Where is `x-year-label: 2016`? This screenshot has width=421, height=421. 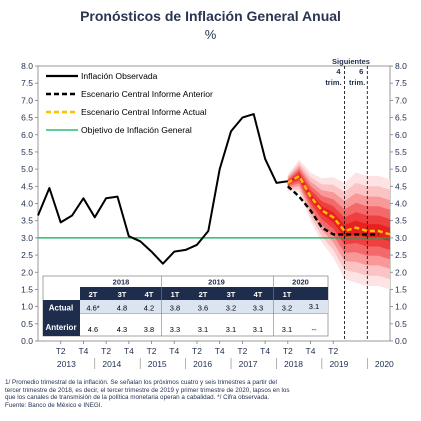 x-year-label: 2016 is located at coordinates (202, 364).